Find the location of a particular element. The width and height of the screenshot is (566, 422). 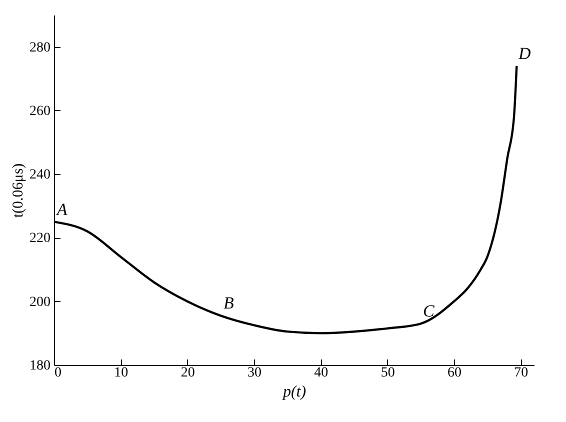

y-tick-label: 180 is located at coordinates (40, 366).